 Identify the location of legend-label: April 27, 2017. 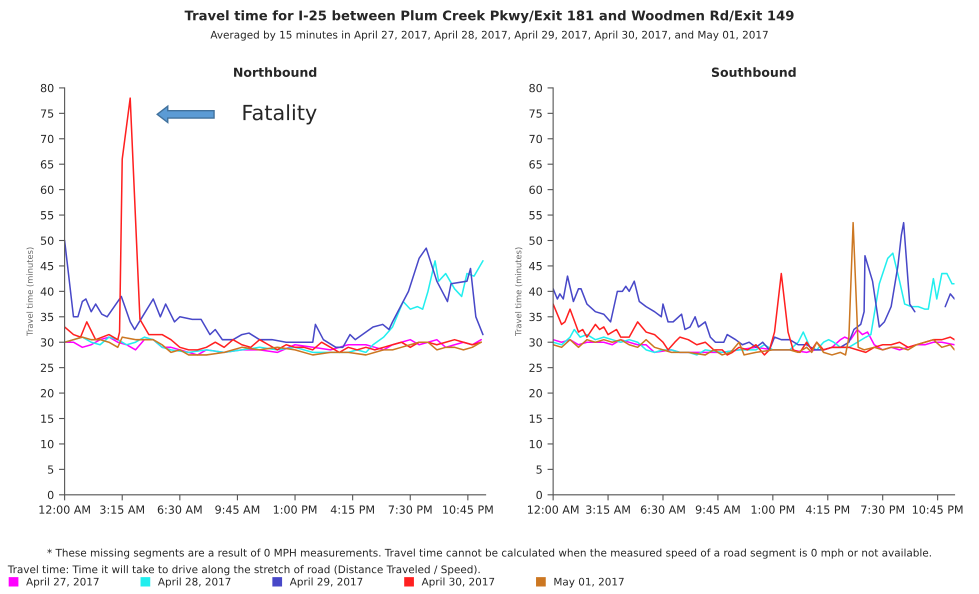
(62, 583).